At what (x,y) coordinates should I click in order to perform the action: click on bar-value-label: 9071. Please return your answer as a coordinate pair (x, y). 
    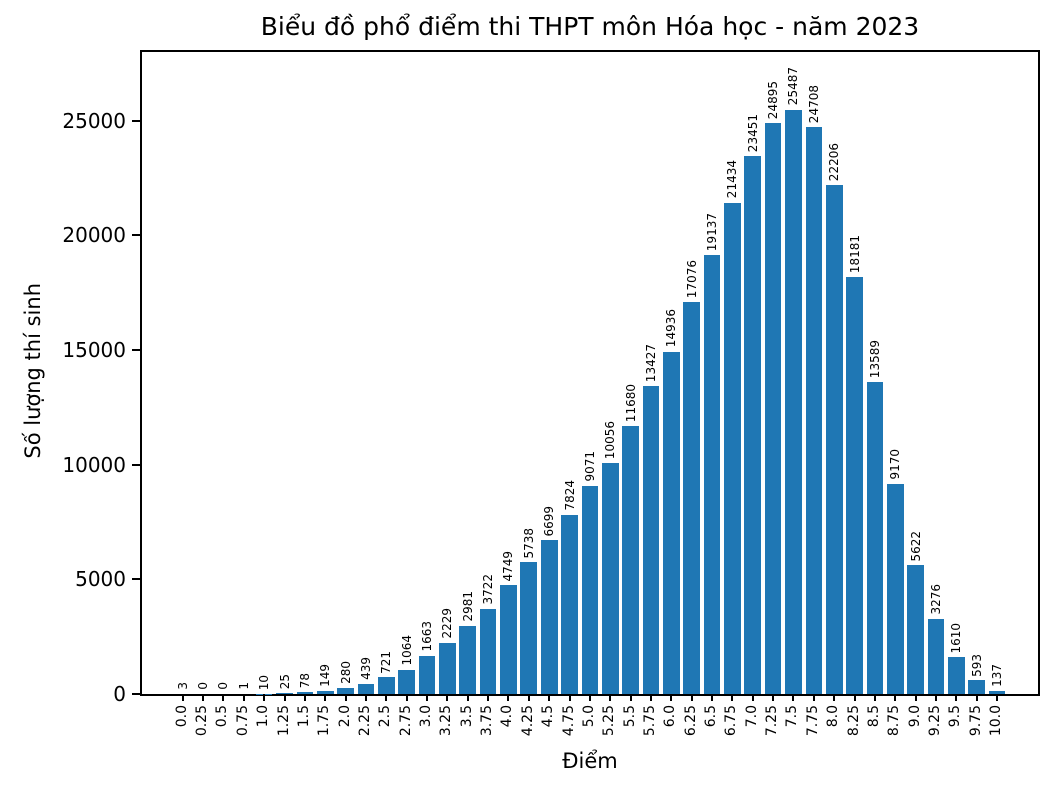
    Looking at the image, I should click on (589, 467).